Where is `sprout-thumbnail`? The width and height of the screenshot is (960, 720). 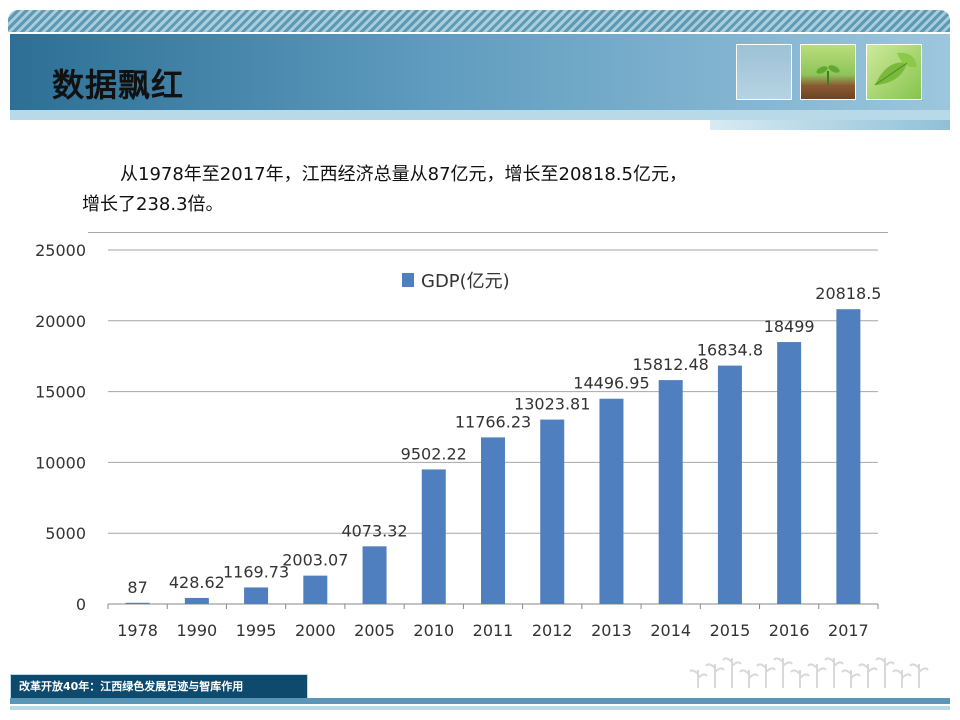
sprout-thumbnail is located at coordinates (828, 72).